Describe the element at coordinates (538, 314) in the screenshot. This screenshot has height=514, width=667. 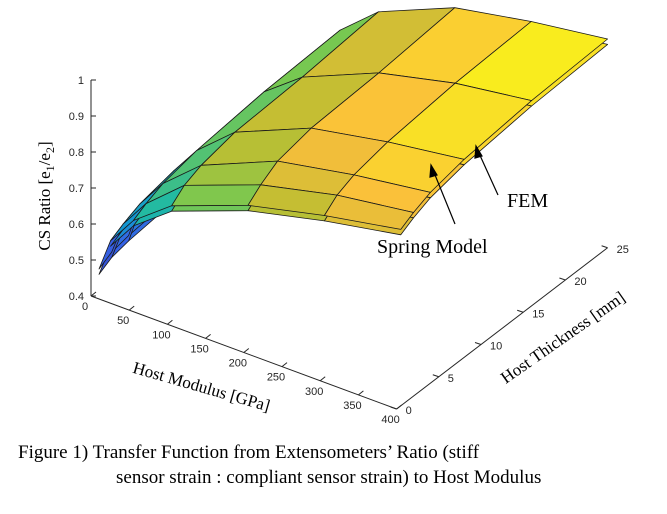
I see `y-tick-label: 15` at that location.